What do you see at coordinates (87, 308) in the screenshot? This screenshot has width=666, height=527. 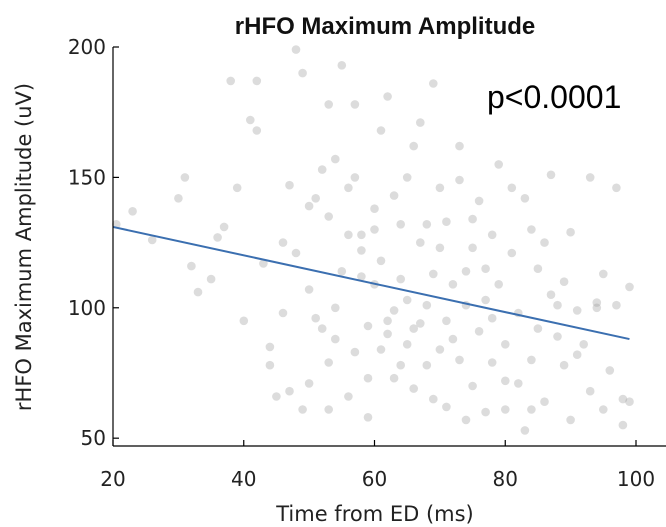 I see `y-tick-label: 100` at bounding box center [87, 308].